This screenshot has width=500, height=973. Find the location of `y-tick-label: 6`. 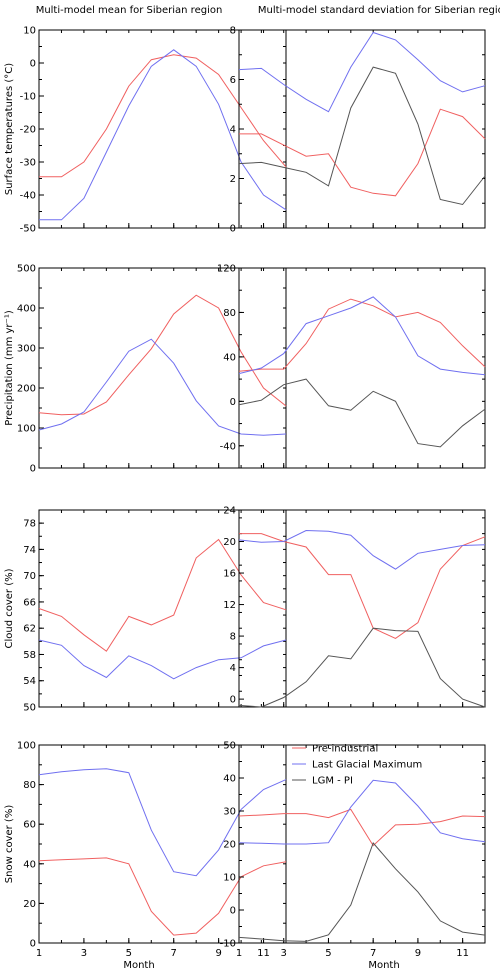

y-tick-label: 6 is located at coordinates (233, 80).